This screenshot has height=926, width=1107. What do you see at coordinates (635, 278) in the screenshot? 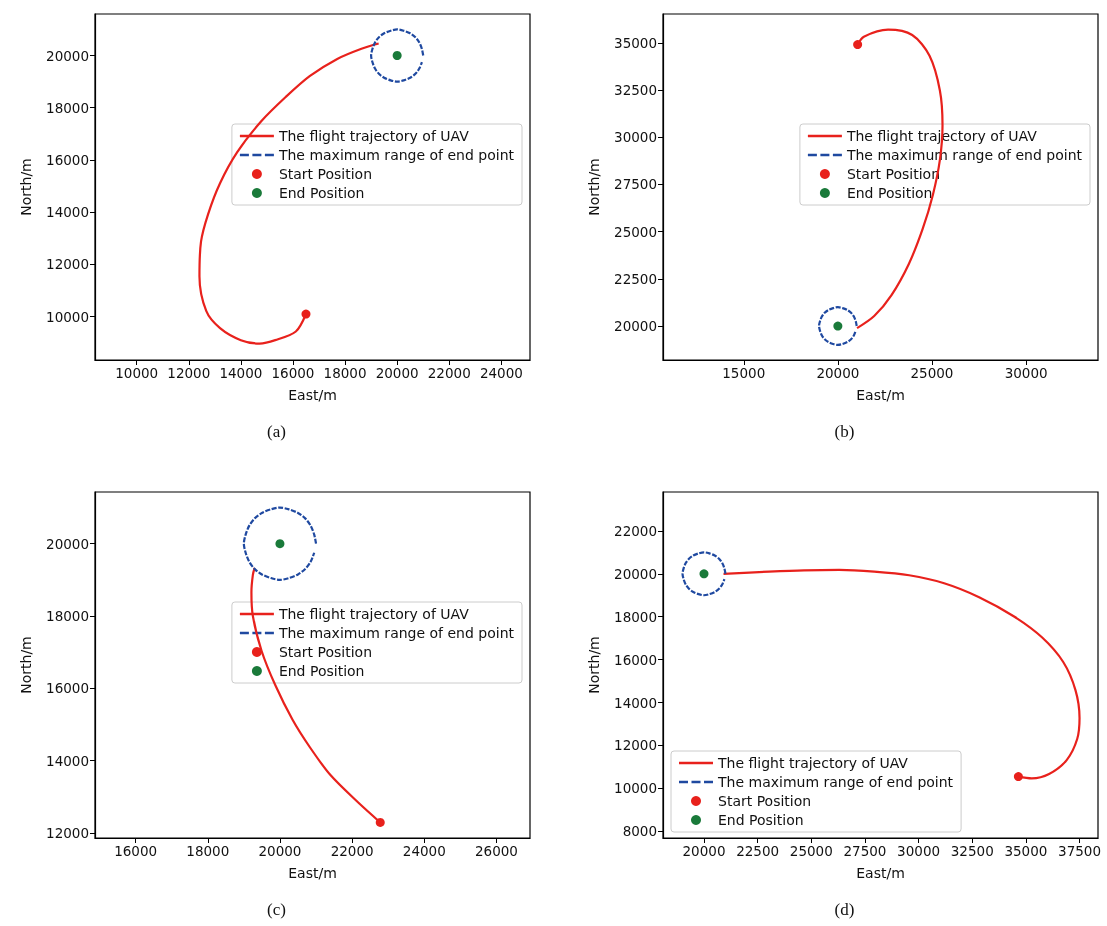
I see `y-tick-label: 22500` at bounding box center [635, 278].